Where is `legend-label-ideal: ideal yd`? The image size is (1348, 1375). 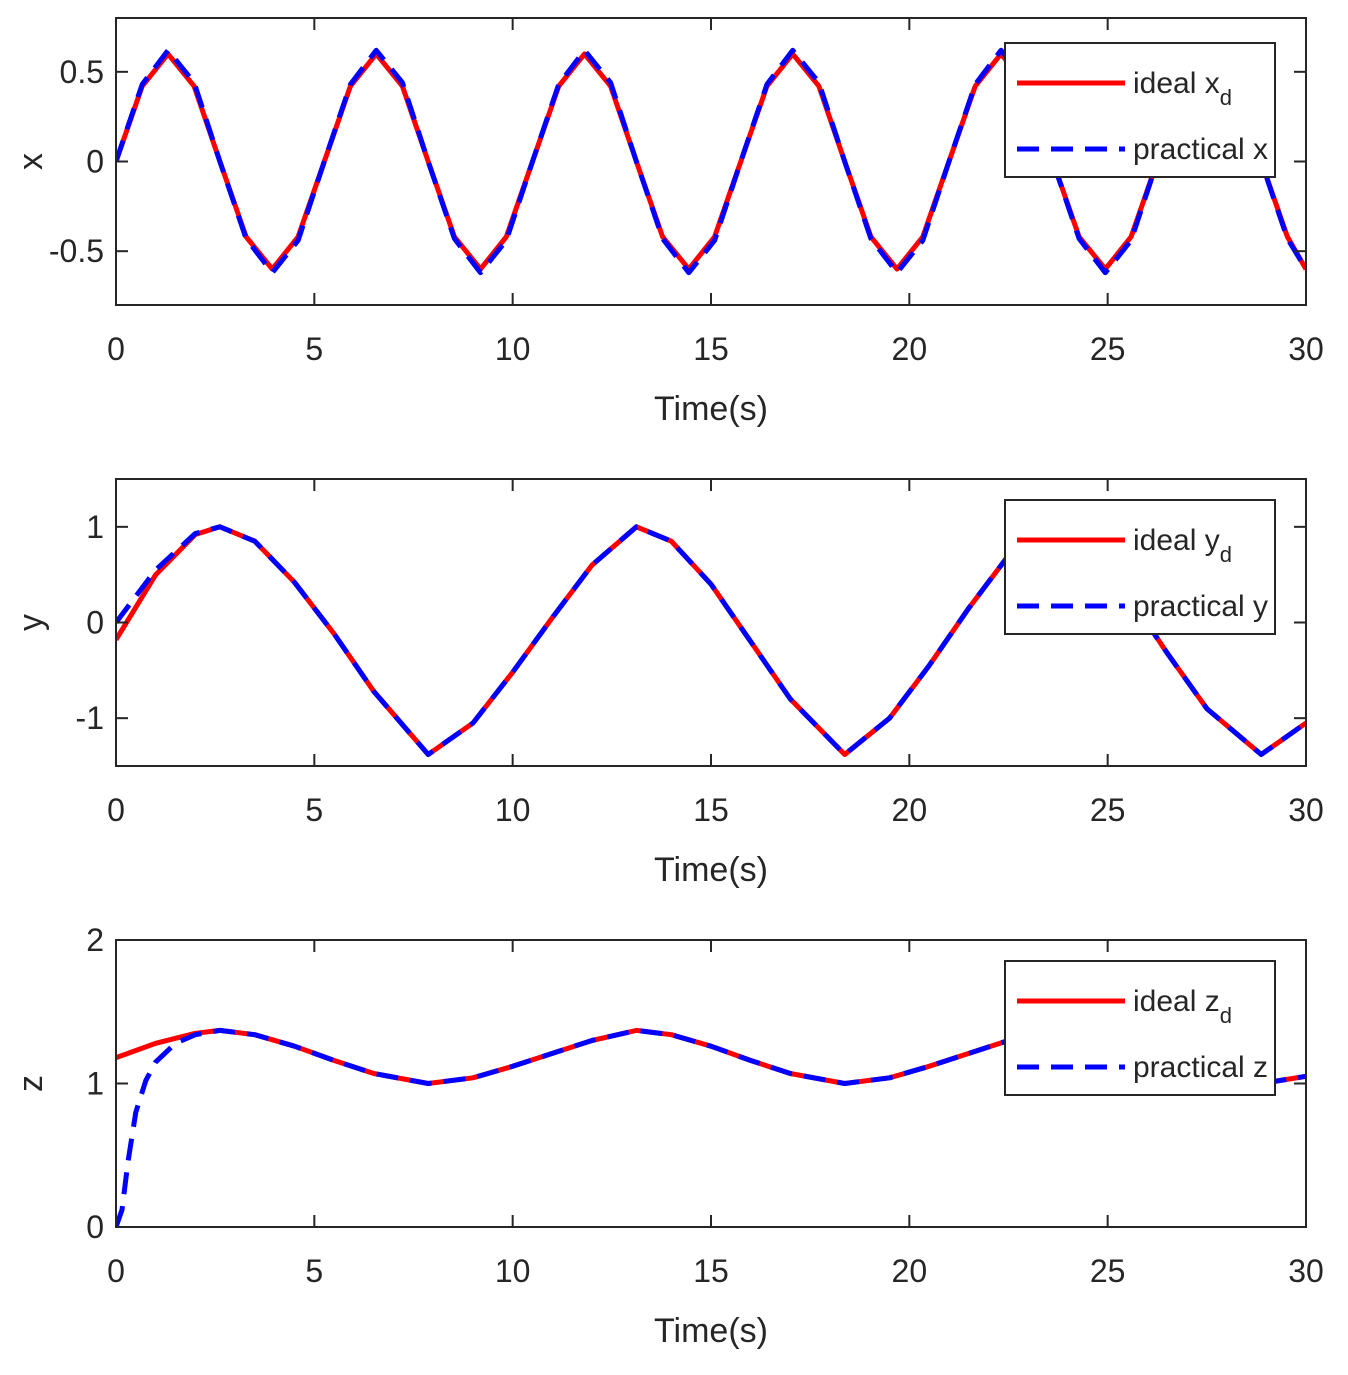
legend-label-ideal: ideal yd is located at coordinates (1182, 545).